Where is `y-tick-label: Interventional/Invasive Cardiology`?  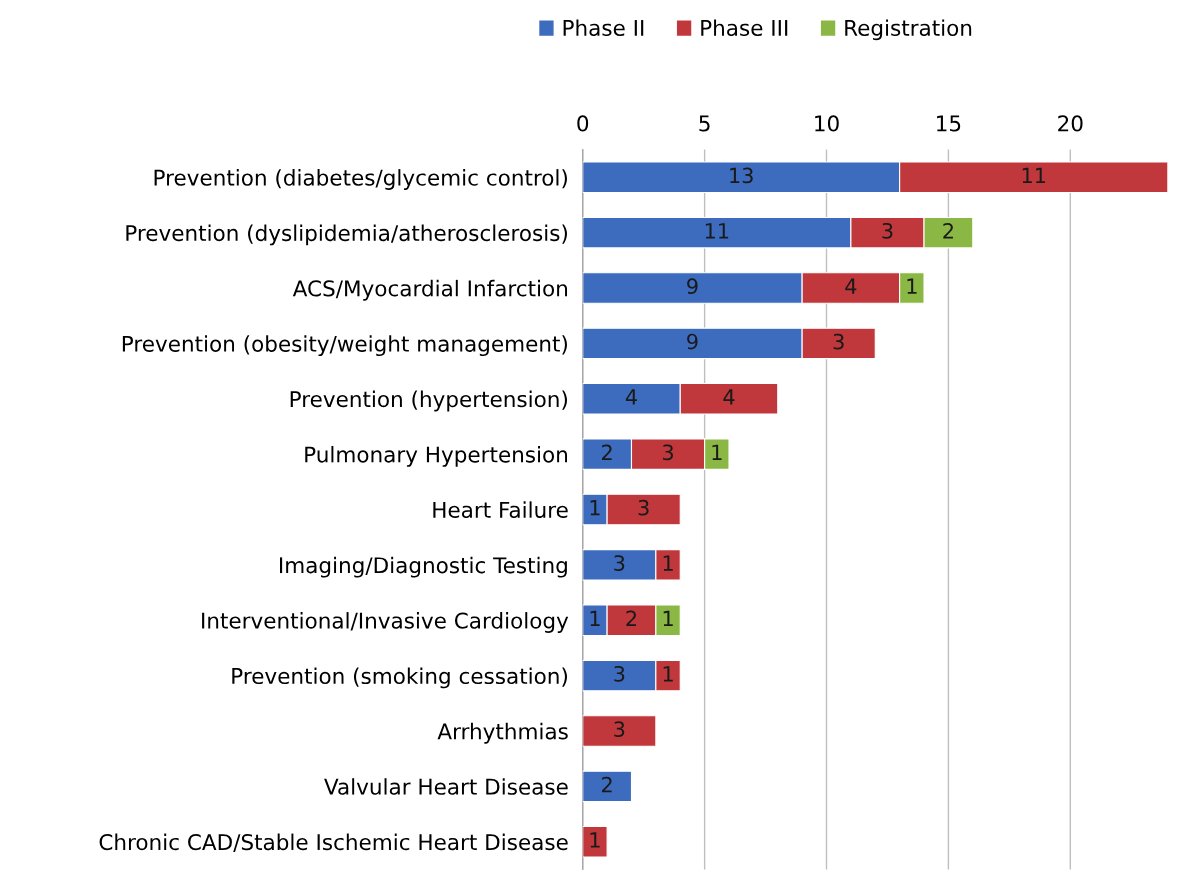 y-tick-label: Interventional/Invasive Cardiology is located at coordinates (385, 622).